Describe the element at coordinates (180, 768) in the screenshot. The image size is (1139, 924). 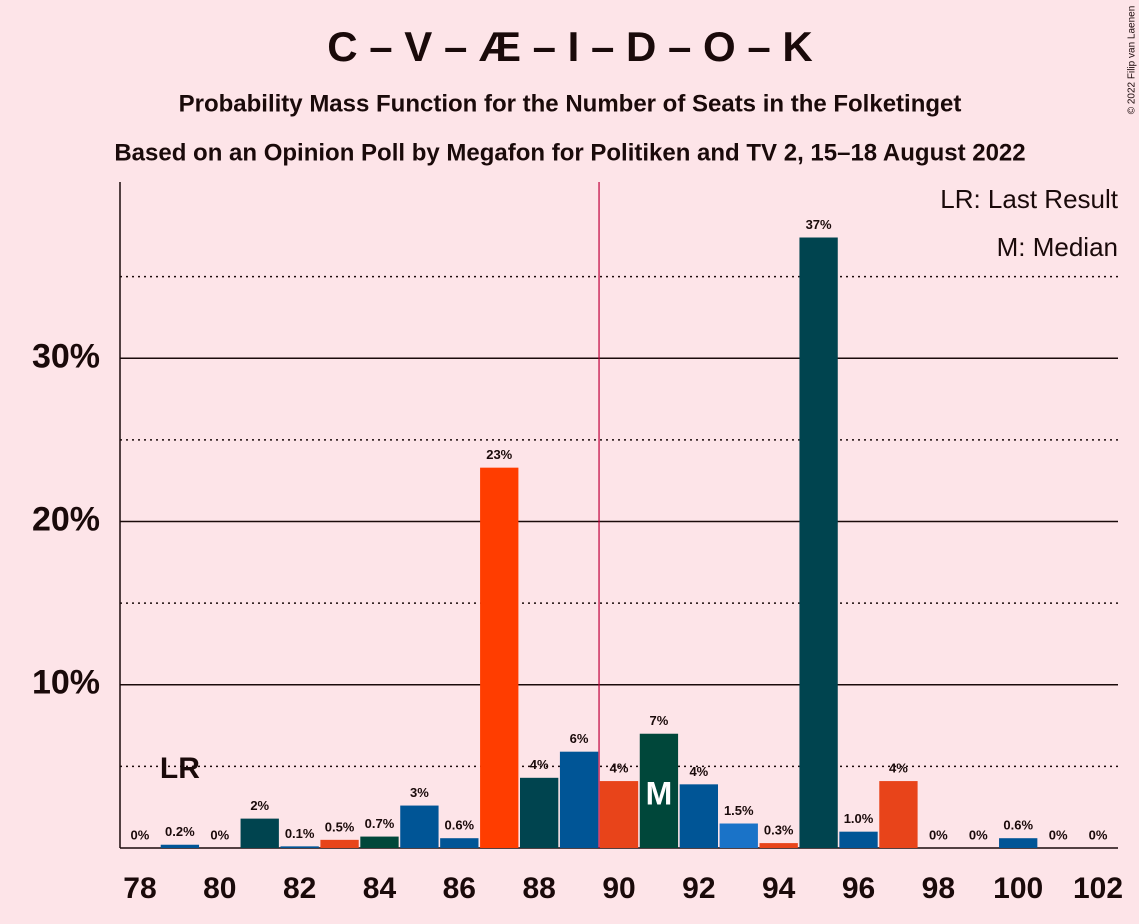
I see `last-result-label: LR` at that location.